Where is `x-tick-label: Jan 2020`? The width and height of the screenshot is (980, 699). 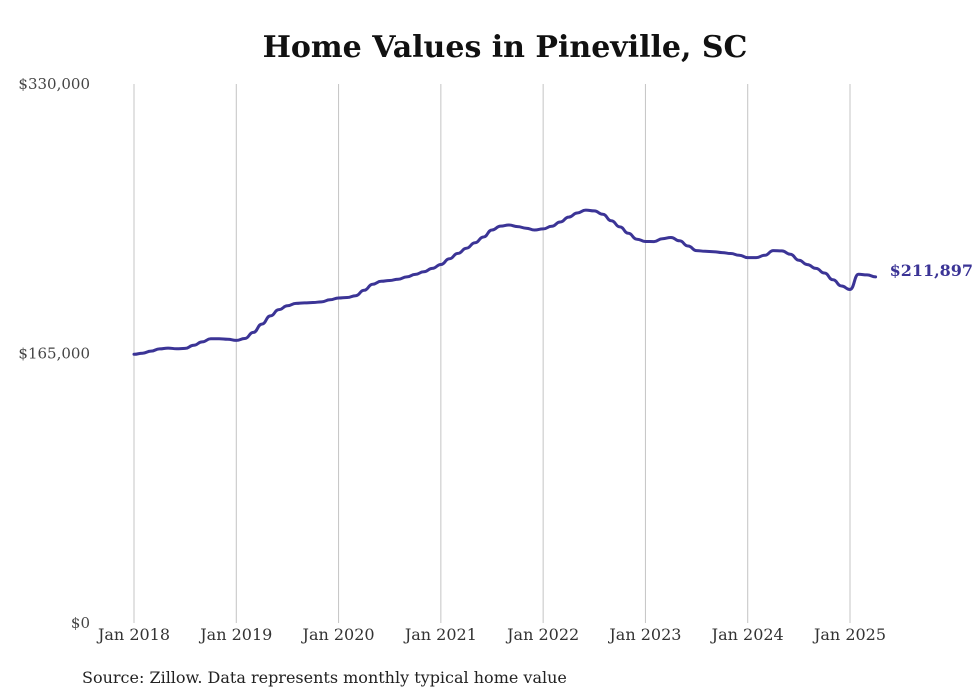 x-tick-label: Jan 2020 is located at coordinates (338, 634).